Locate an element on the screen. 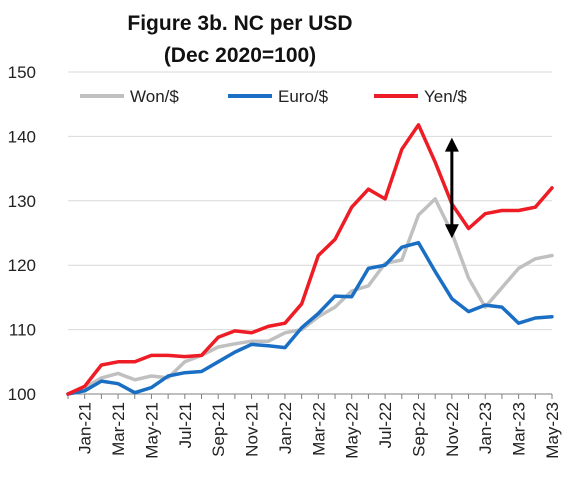 The image size is (578, 491). y-tick-label-140: 140 is located at coordinates (22, 136).